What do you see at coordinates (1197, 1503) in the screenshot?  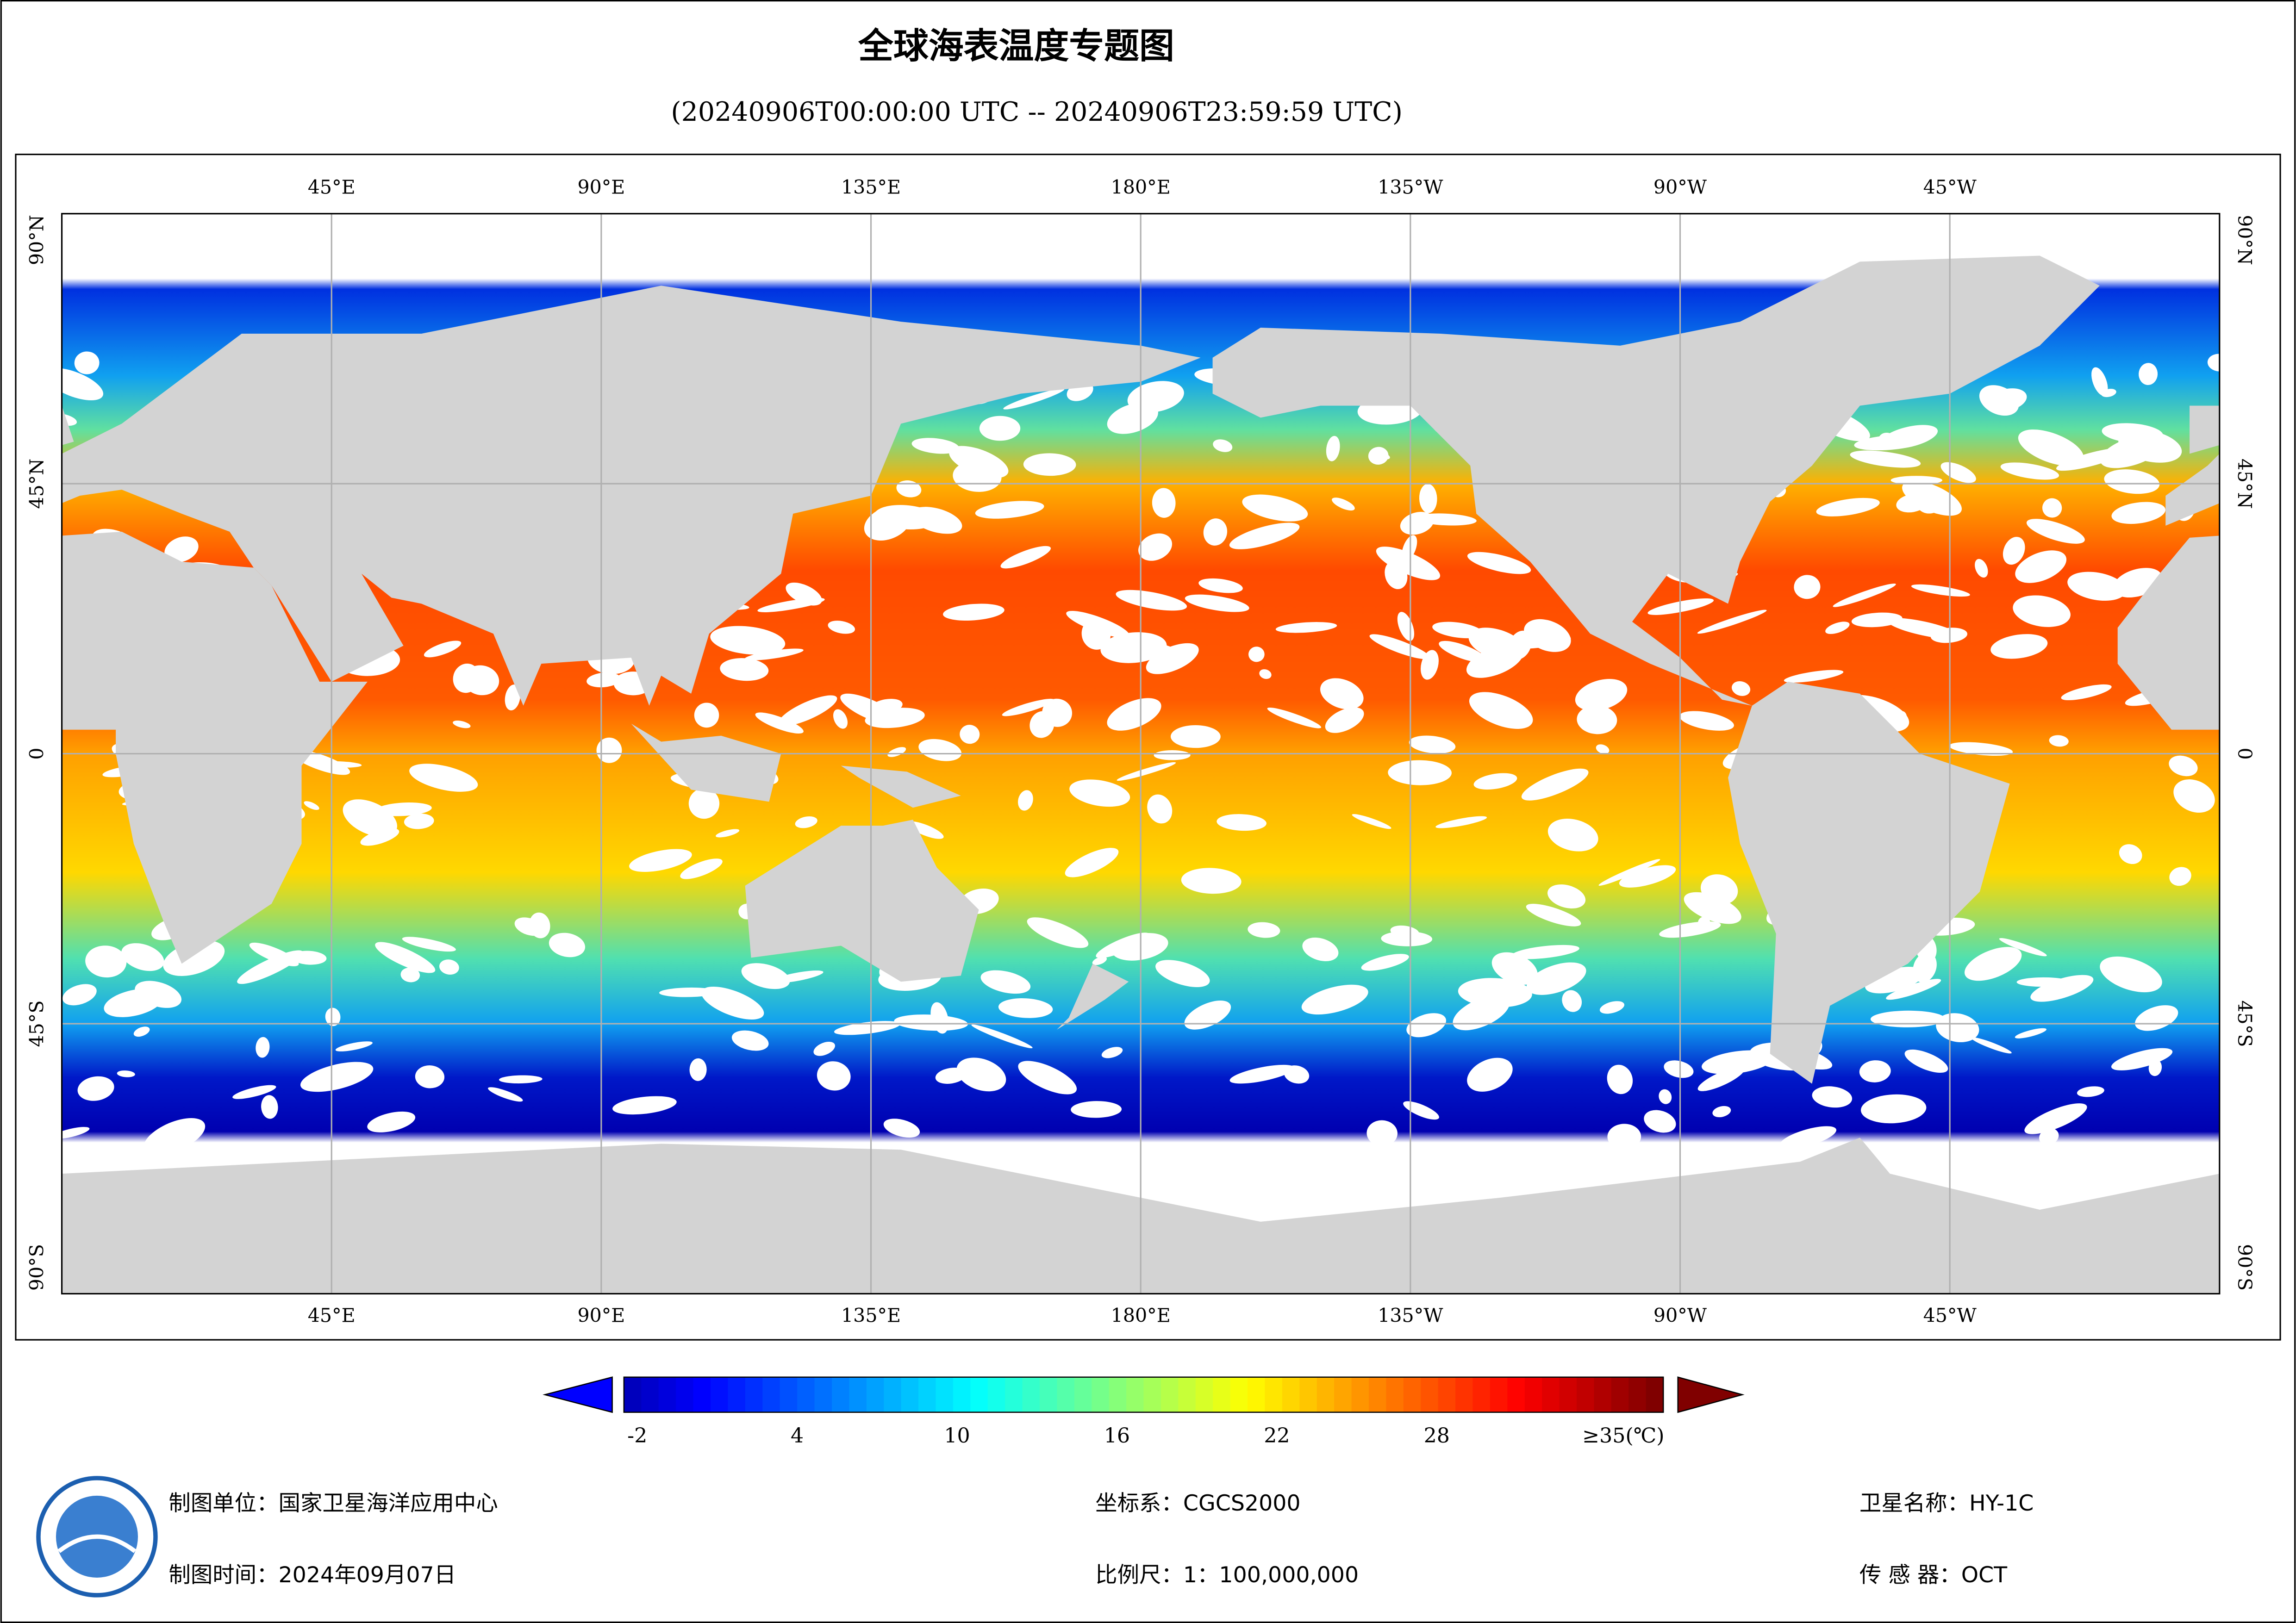 I see `footer-crs: 坐标系：CGCS2000` at bounding box center [1197, 1503].